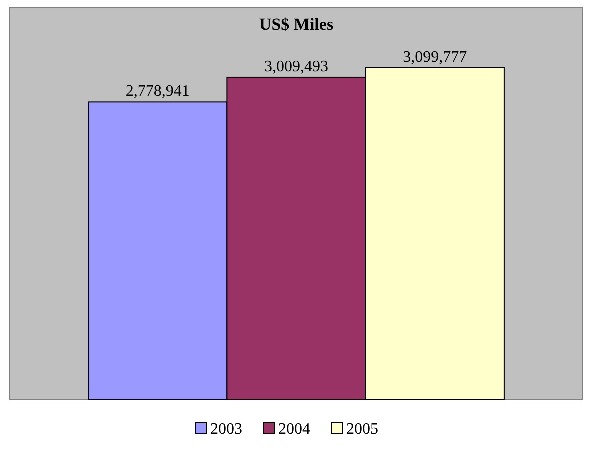  Describe the element at coordinates (296, 24) in the screenshot. I see `chart-title: US$ Miles` at that location.